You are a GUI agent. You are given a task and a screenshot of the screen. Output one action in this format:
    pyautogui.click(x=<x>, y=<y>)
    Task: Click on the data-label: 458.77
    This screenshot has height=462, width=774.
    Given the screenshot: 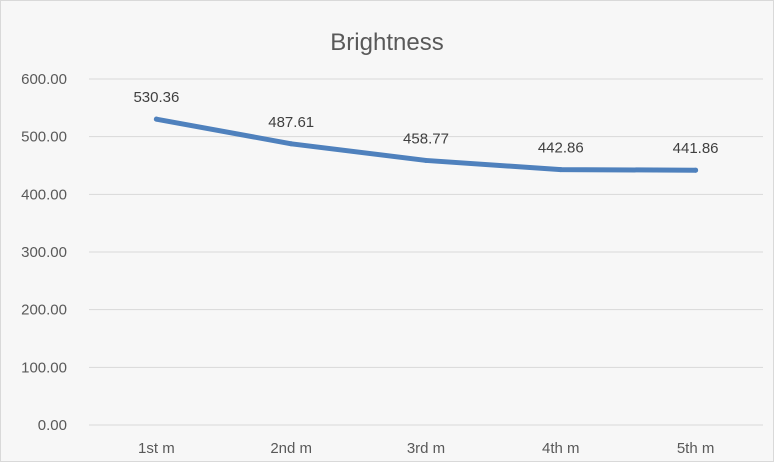 What is the action you would take?
    pyautogui.click(x=426, y=138)
    